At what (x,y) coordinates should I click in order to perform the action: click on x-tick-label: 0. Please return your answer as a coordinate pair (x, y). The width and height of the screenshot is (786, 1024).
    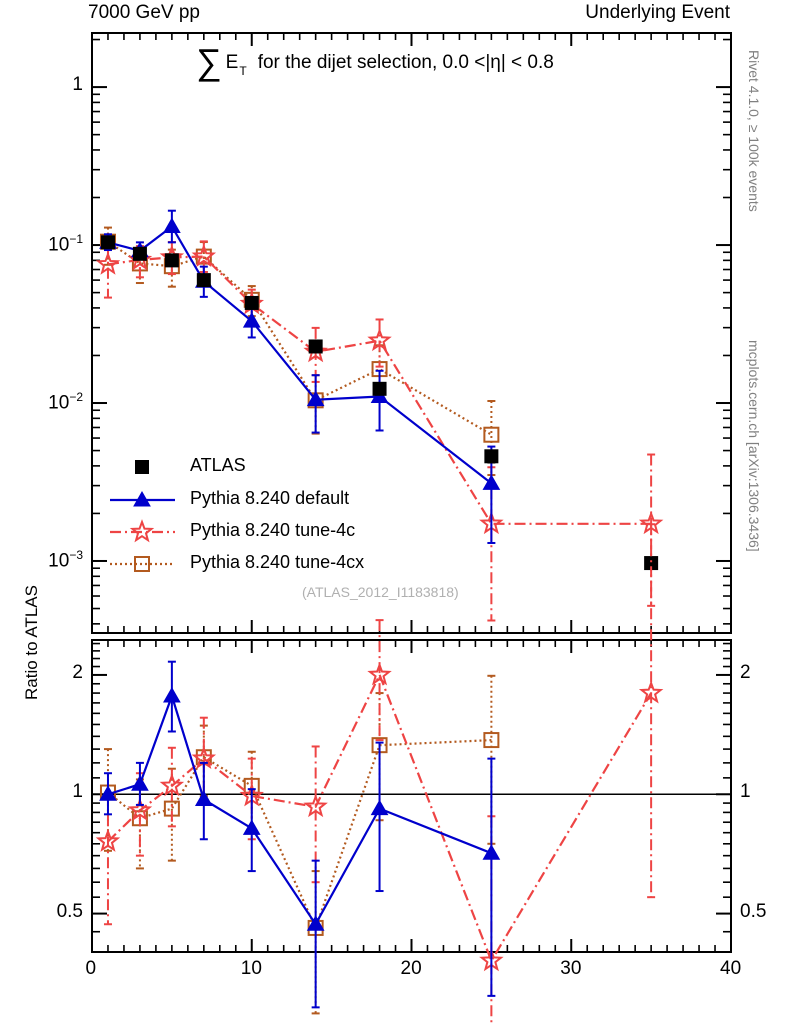
    Looking at the image, I should click on (91, 968).